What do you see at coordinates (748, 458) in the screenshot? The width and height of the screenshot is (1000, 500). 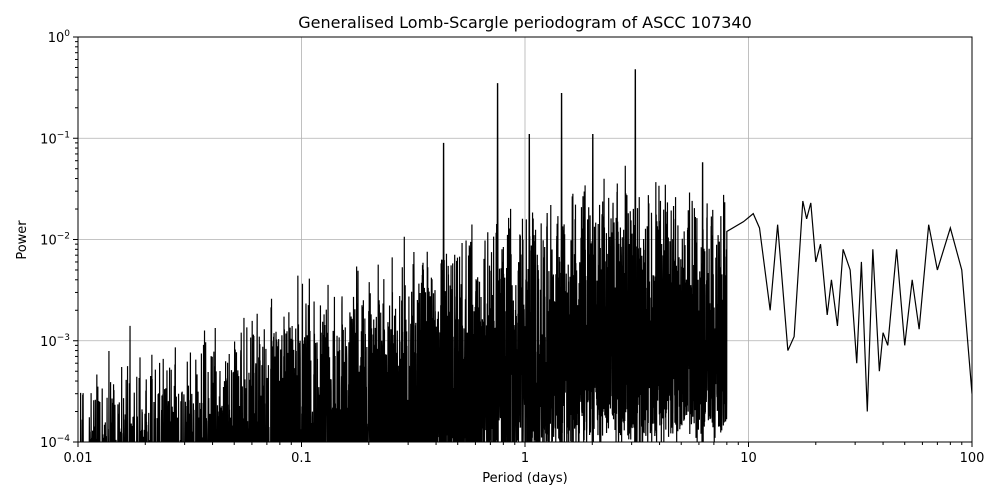 I see `svg-text: 10` at bounding box center [748, 458].